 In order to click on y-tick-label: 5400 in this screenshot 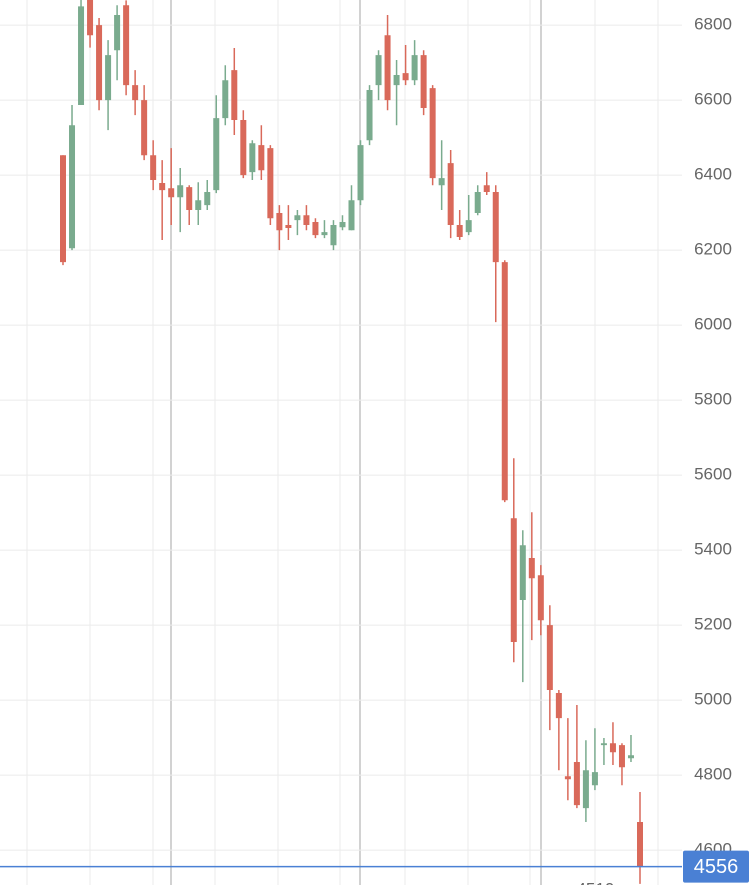, I will do `click(713, 549)`.